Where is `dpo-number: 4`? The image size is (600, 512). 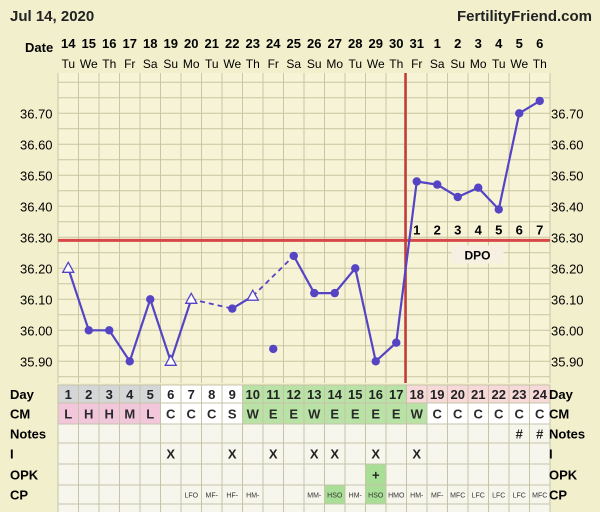
dpo-number: 4 is located at coordinates (479, 229).